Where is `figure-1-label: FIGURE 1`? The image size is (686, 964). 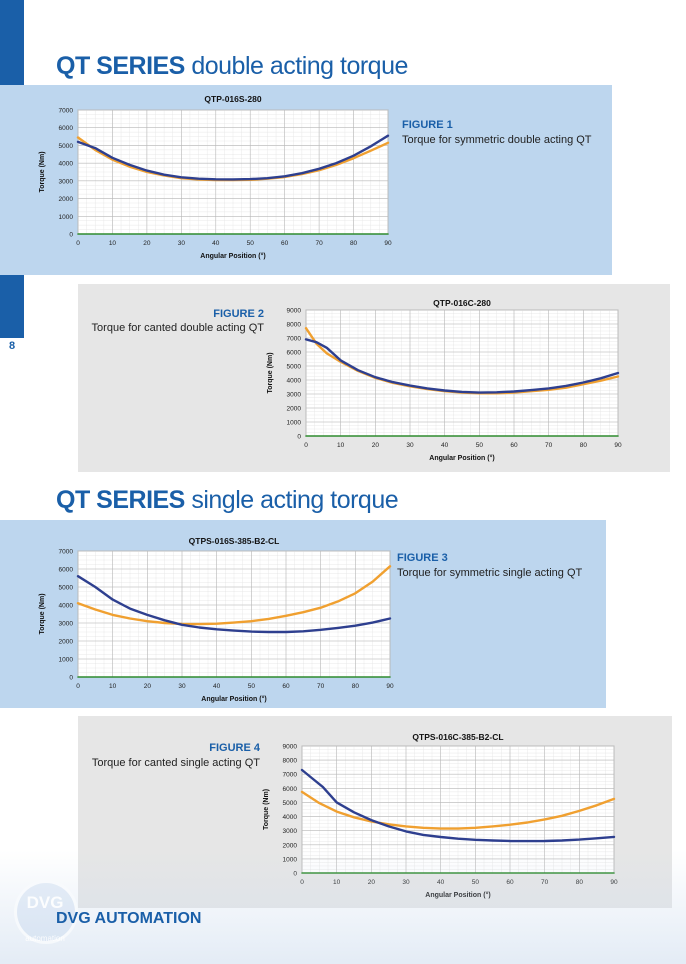 figure-1-label: FIGURE 1 is located at coordinates (427, 125).